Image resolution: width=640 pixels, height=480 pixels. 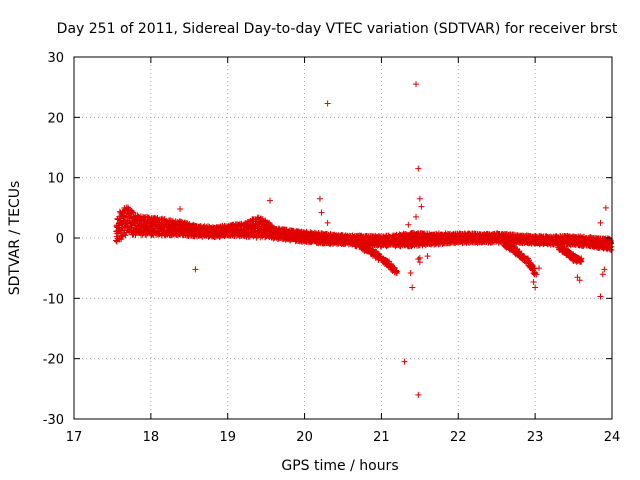 I want to click on y-tick-label: 20, so click(x=55, y=118).